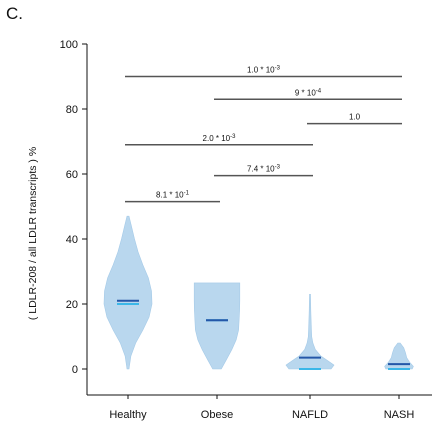 This screenshot has width=438, height=424. I want to click on x-tick-label: Obese, so click(217, 415).